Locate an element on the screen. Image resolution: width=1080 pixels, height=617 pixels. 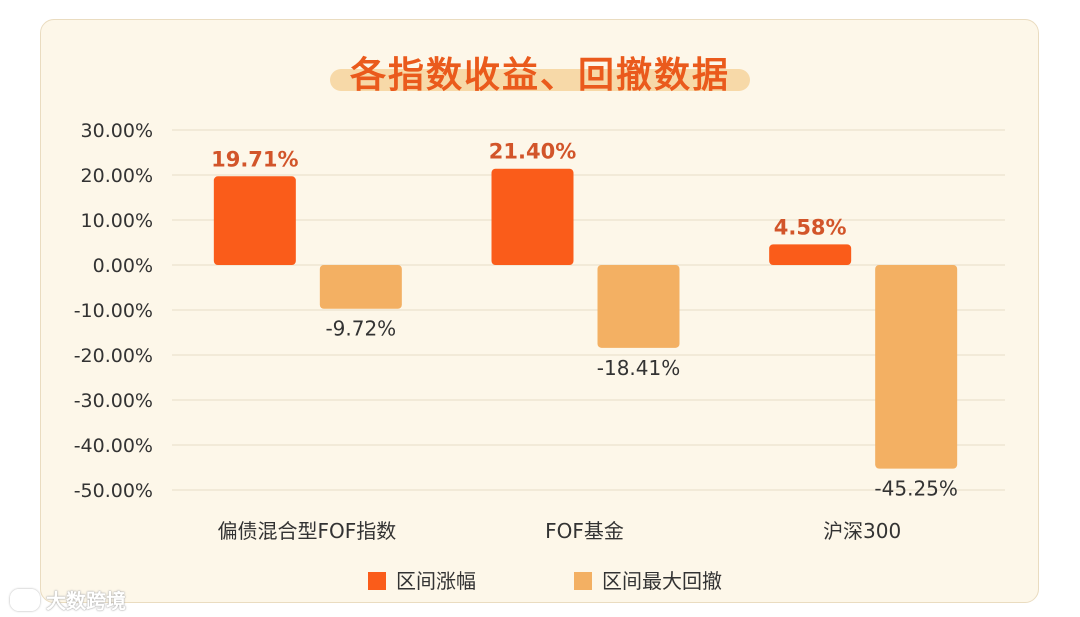
gain-data-label: 4.58% is located at coordinates (810, 227).